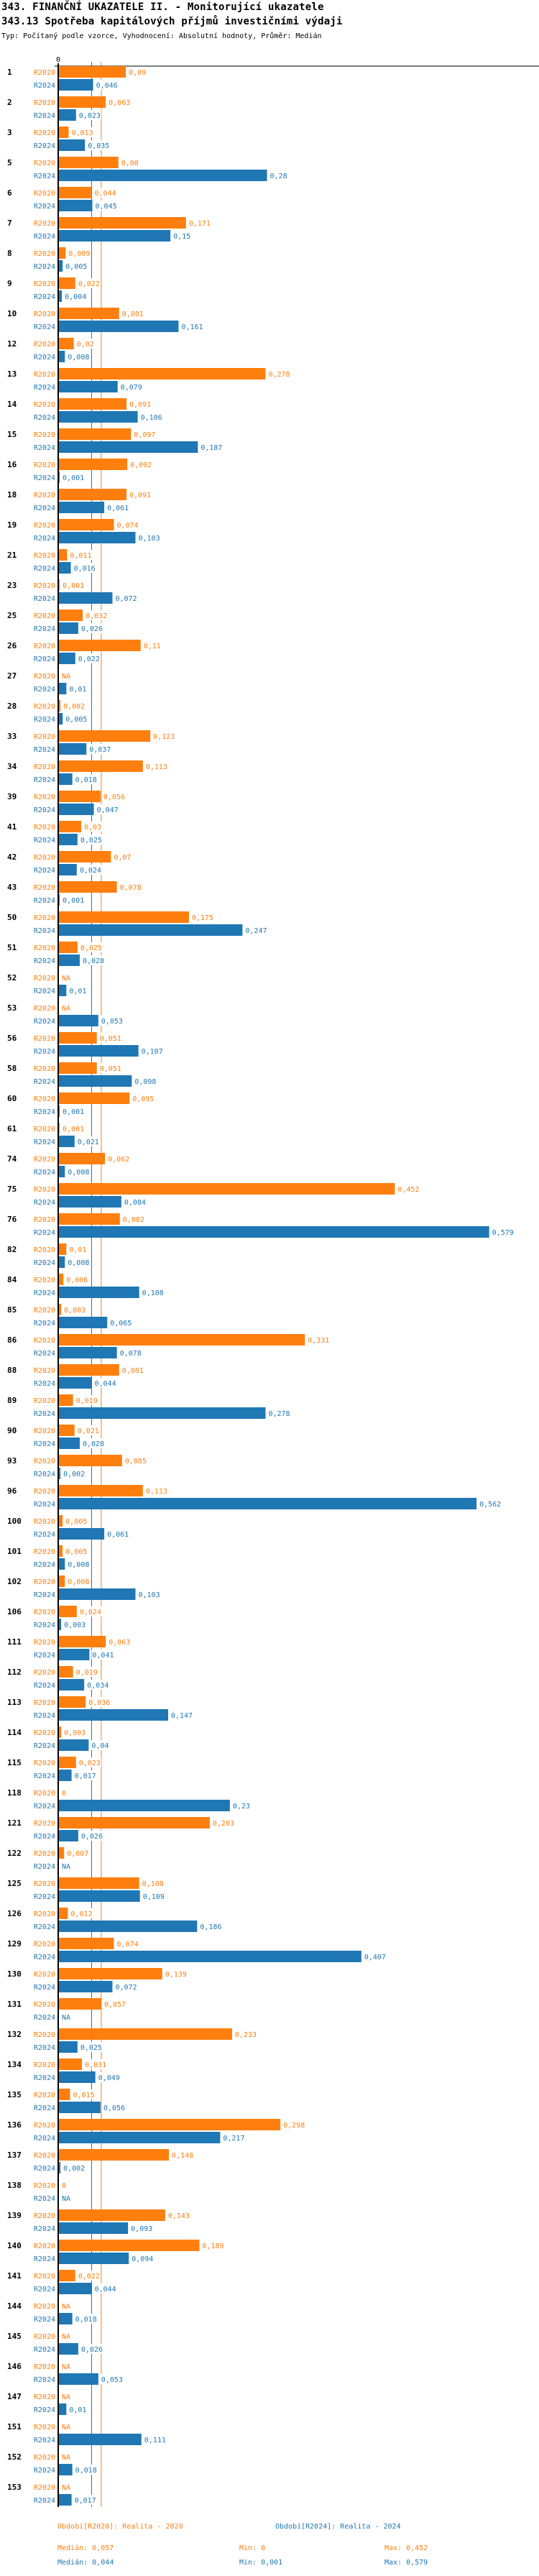  I want to click on value-label-r2020: 0,123, so click(164, 737).